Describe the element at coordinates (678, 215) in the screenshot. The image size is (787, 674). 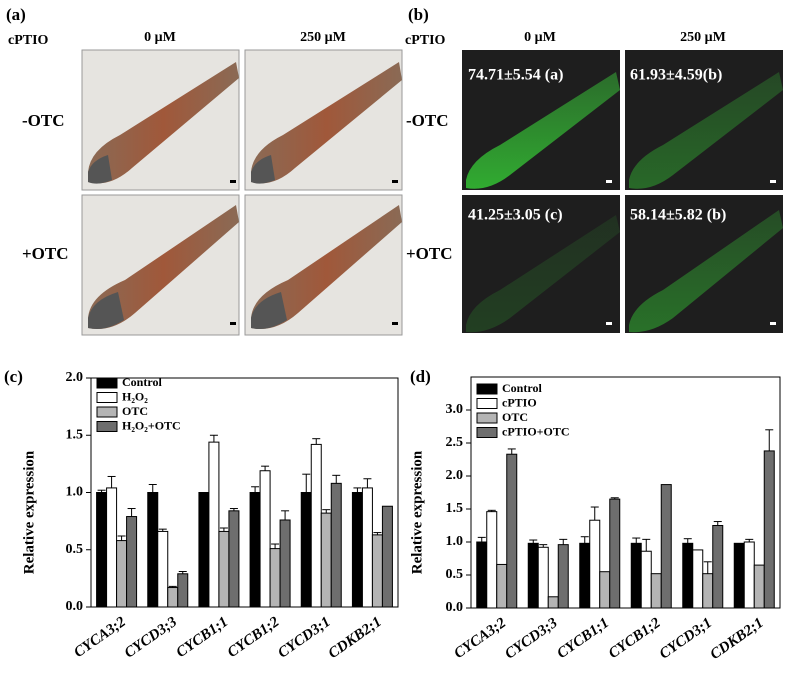
I see `measurement: 58.14±5.82 (b)` at that location.